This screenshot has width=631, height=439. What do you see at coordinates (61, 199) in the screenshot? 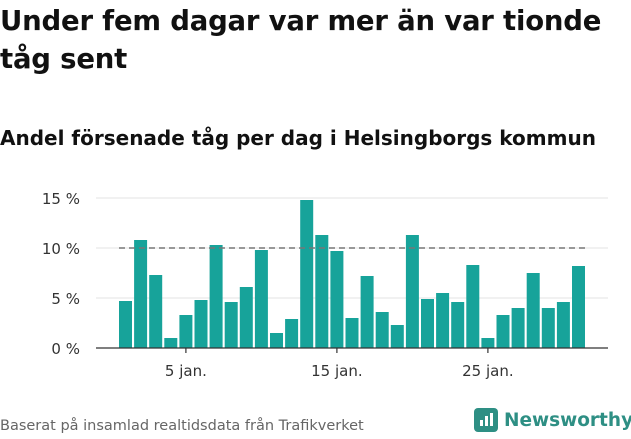
I see `y-tick-label: 15 %` at bounding box center [61, 199].